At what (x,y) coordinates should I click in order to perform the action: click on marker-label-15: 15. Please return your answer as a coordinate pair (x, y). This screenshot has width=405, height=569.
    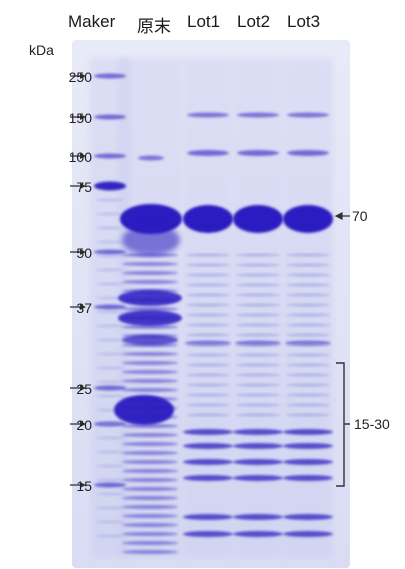
    Looking at the image, I should click on (84, 486).